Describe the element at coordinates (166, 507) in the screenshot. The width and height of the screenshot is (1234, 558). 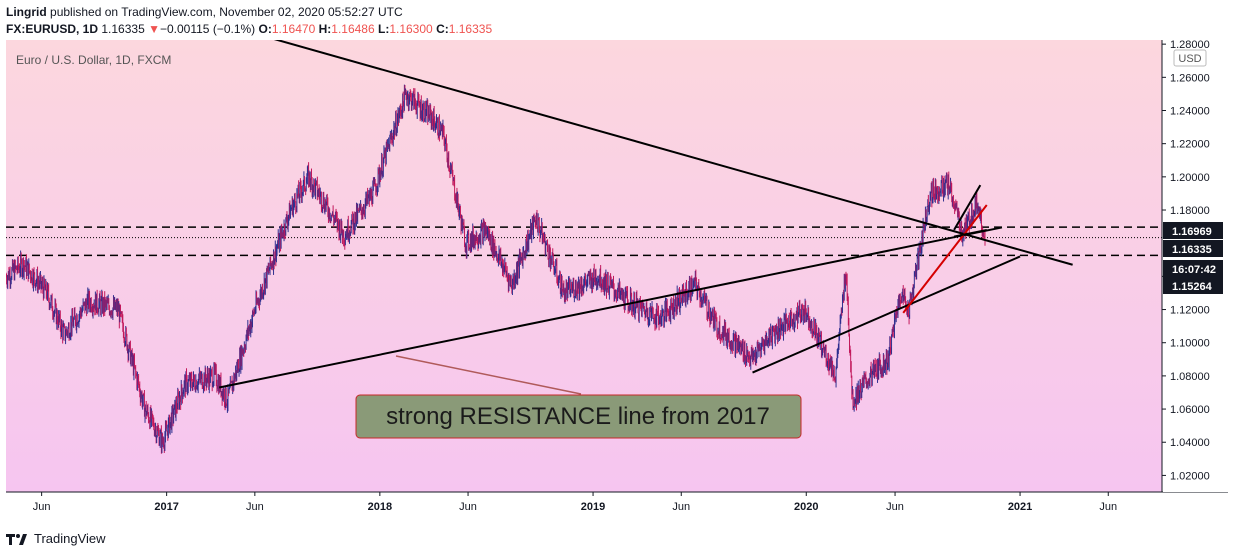
I see `x-tick-label: 2017` at that location.